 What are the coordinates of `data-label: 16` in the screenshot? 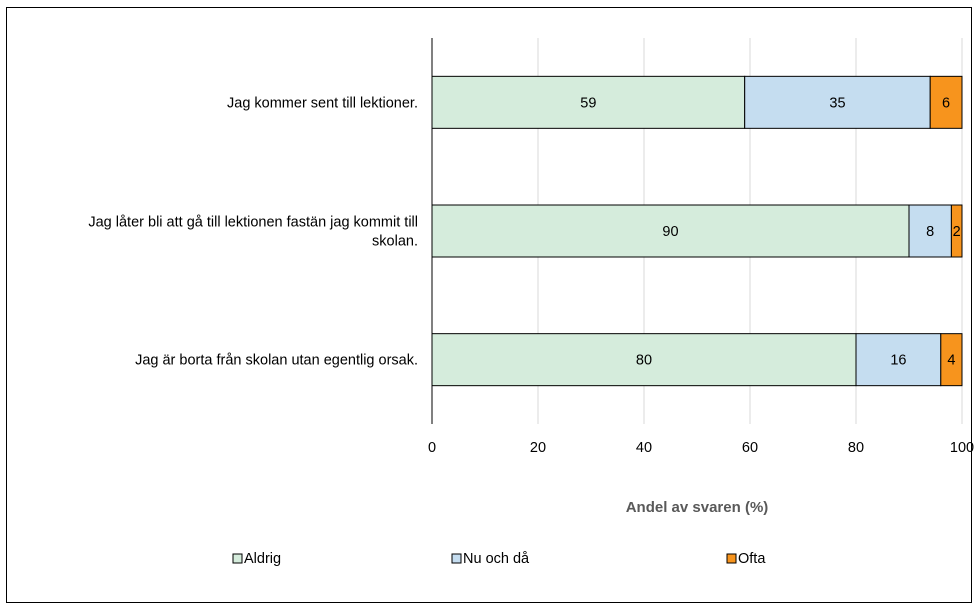 It's located at (898, 361).